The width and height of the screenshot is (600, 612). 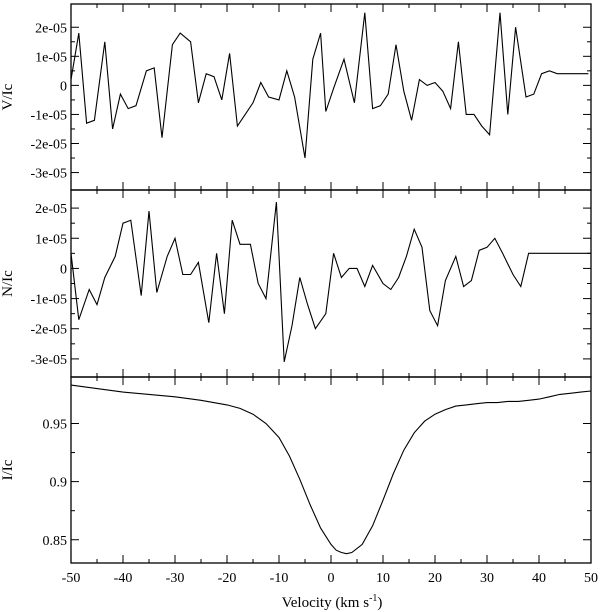 What do you see at coordinates (175, 578) in the screenshot?
I see `x-tick-label: -30` at bounding box center [175, 578].